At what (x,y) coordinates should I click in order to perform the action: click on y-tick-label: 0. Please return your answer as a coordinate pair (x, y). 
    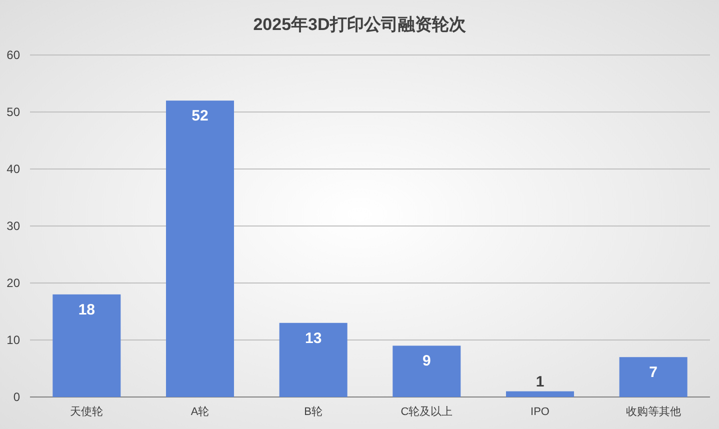
    Looking at the image, I should click on (16, 397).